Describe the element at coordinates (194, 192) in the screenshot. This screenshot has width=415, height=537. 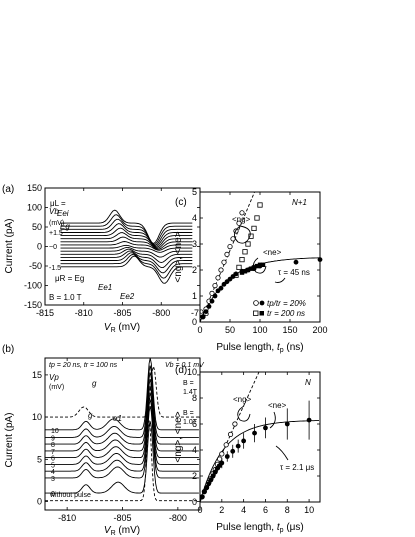
I see `panel-c-ytick-label: 5` at that location.